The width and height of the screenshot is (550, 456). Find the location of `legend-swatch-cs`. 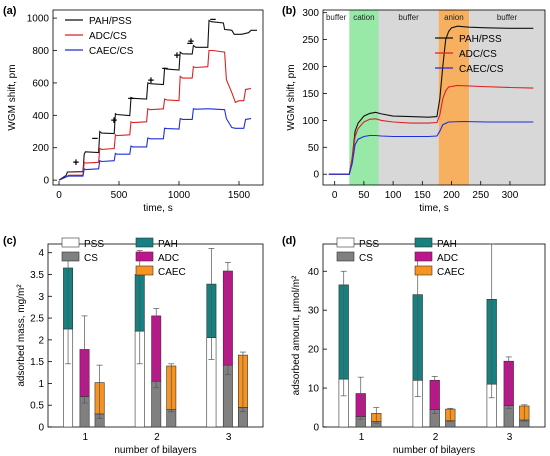

legend-swatch-cs is located at coordinates (70, 256).